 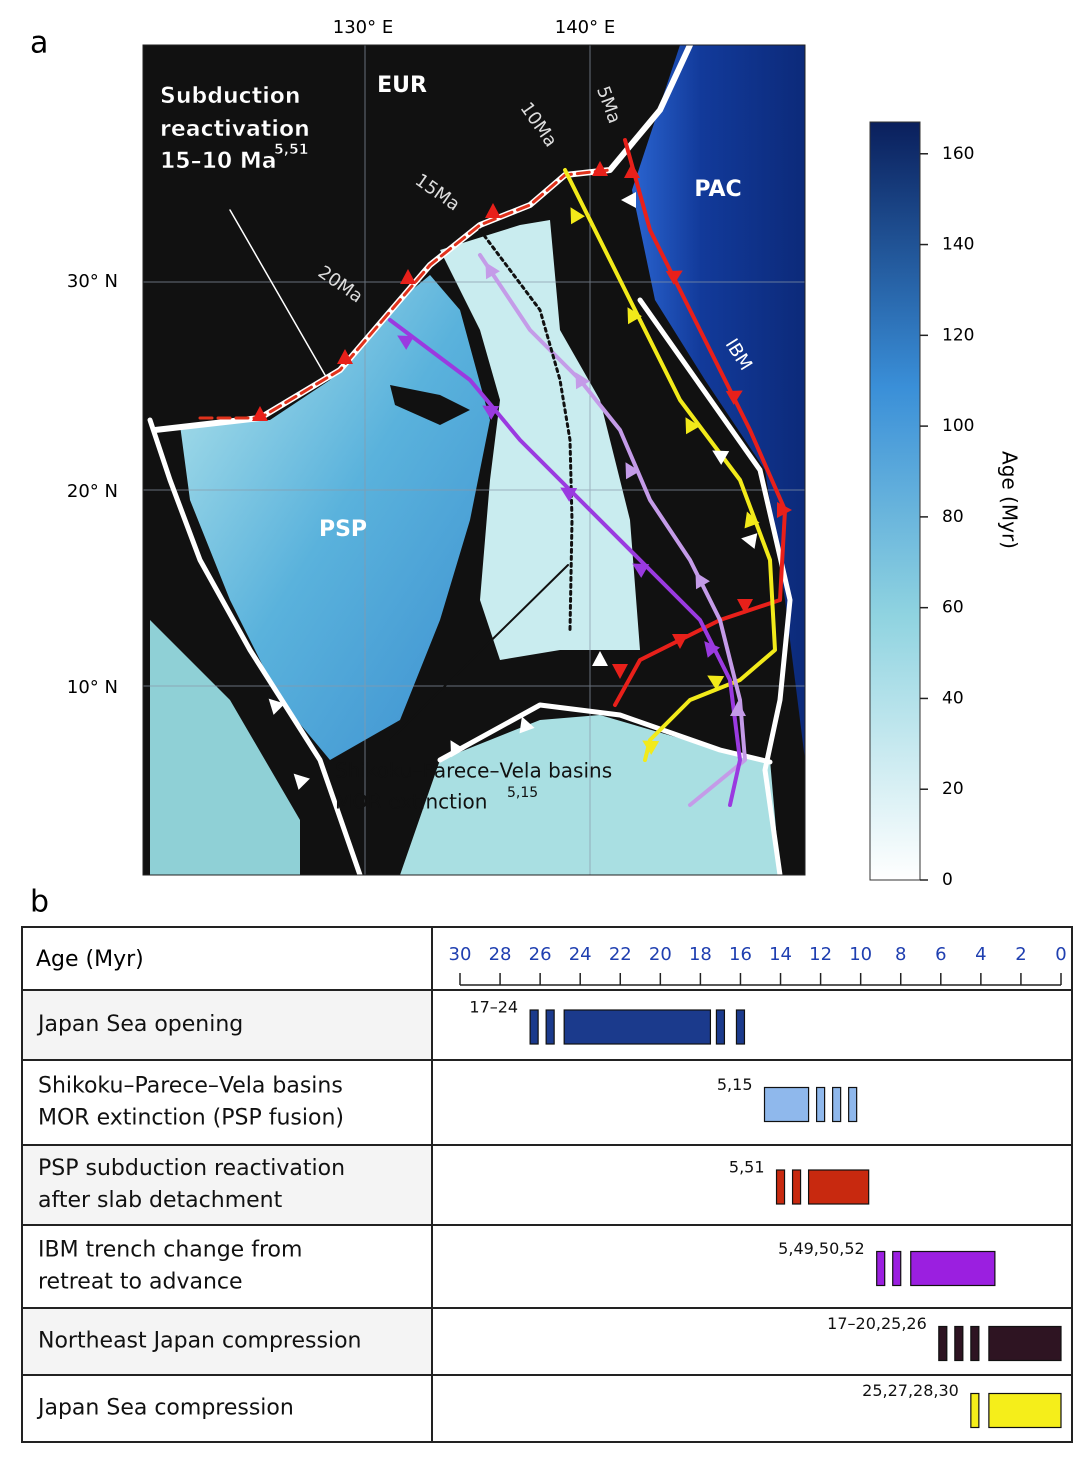 I want to click on axis-tick-label: 18, so click(x=700, y=954).